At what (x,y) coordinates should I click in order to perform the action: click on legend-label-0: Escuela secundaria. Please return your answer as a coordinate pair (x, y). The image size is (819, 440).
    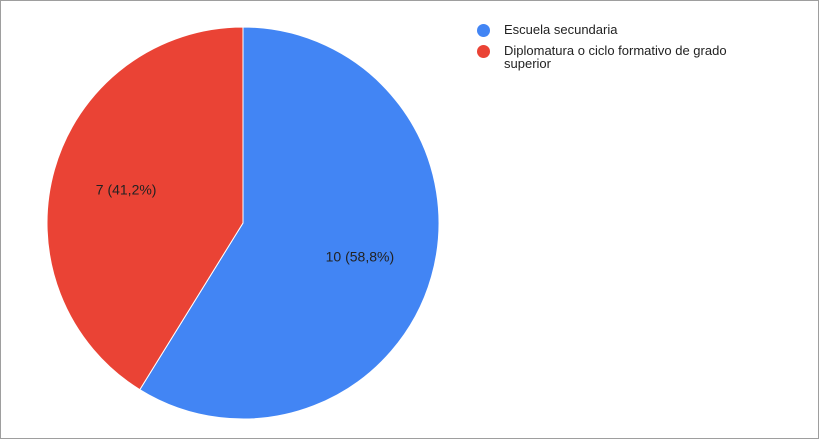
    Looking at the image, I should click on (561, 29).